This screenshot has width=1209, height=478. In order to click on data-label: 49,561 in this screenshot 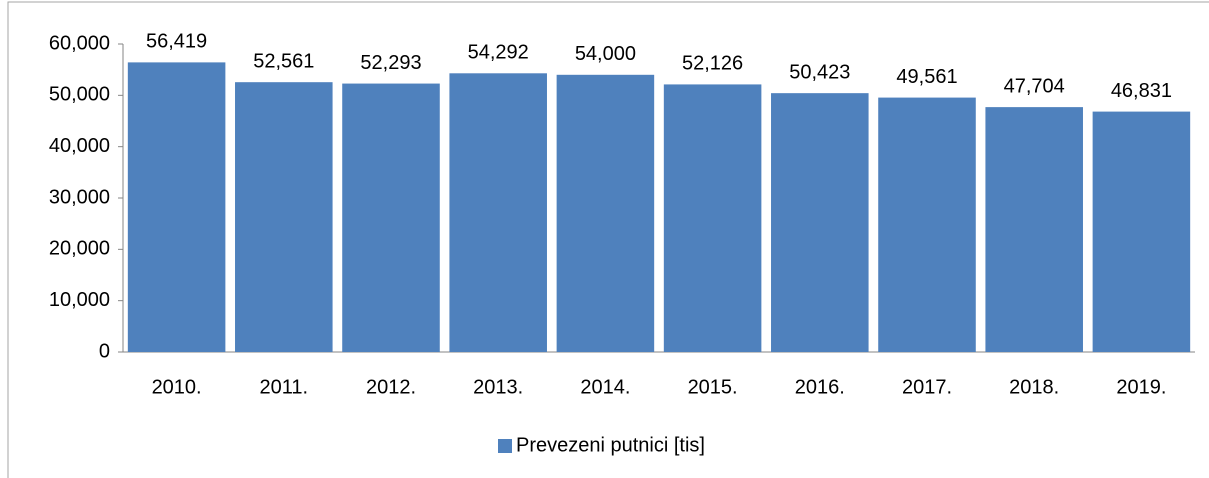, I will do `click(926, 77)`.